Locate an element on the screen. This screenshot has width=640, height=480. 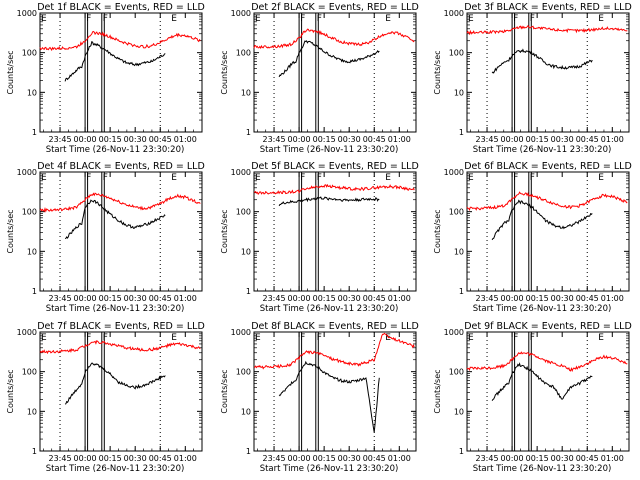
panel-title: Det 2f BLACK = Events, RED = LLD is located at coordinates (335, 7).